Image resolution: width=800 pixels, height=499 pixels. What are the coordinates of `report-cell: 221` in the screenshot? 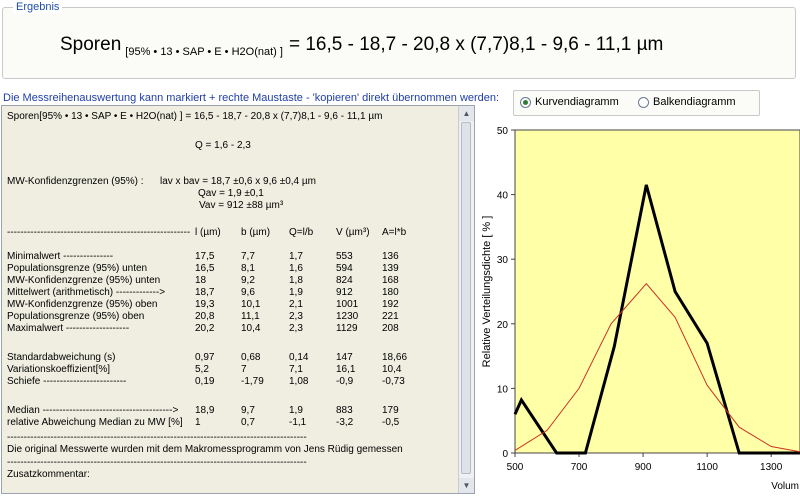 It's located at (390, 316).